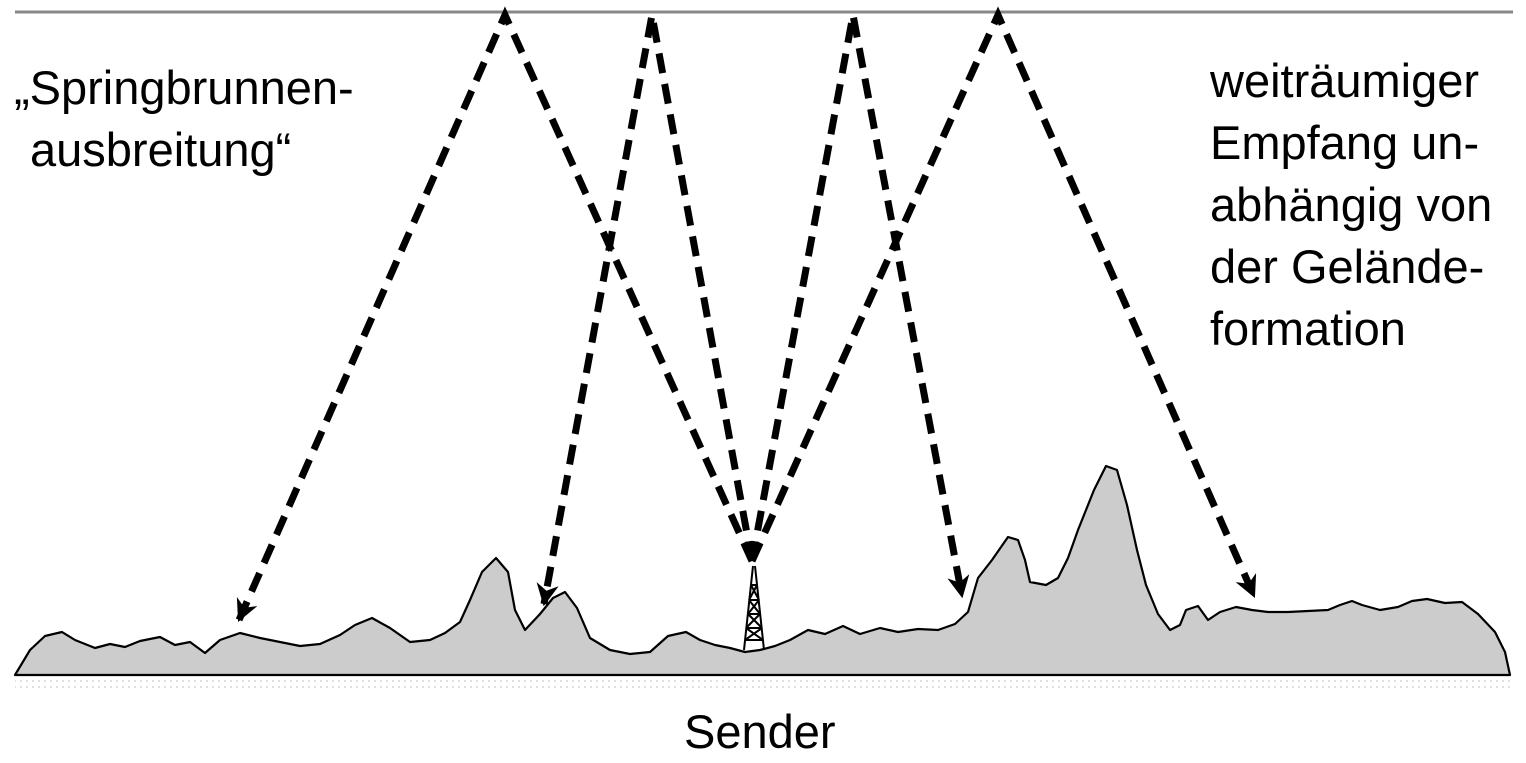 Image resolution: width=1526 pixels, height=763 pixels. I want to click on reception-label-line: abhängig von, so click(1351, 204).